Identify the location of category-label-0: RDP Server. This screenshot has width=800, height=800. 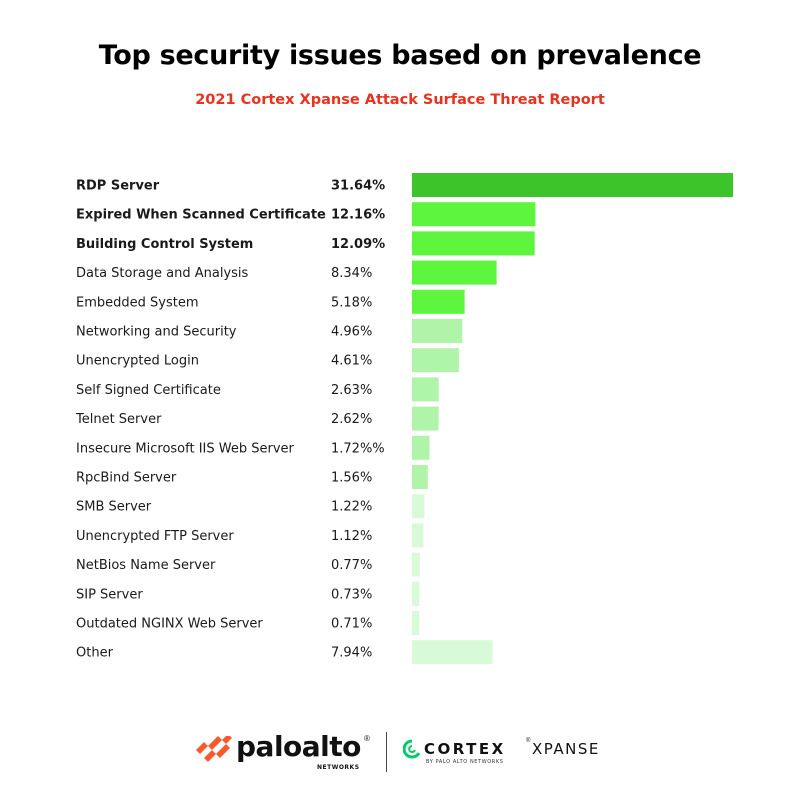
(118, 186).